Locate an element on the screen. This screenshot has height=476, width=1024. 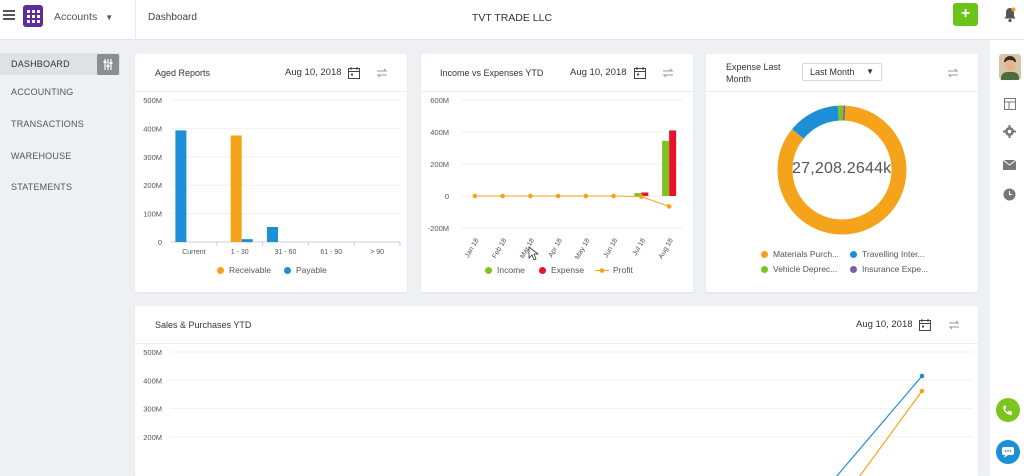
donut-slice is located at coordinates (842, 170).